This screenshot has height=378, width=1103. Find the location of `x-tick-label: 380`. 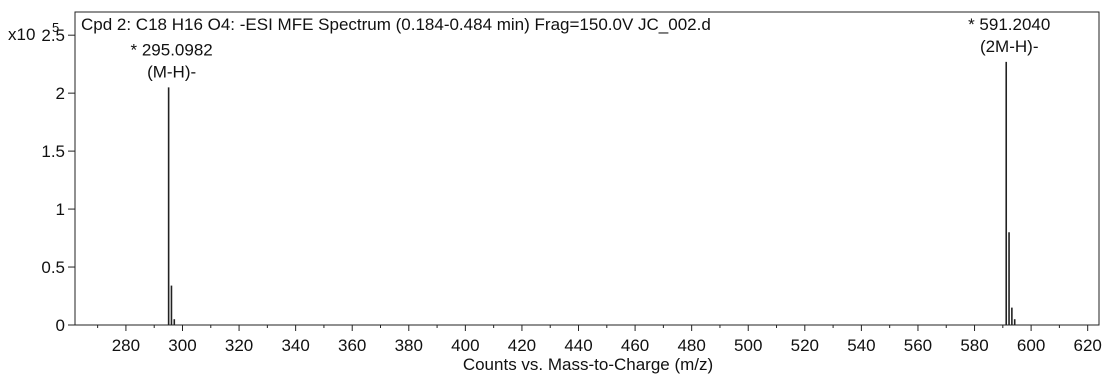

x-tick-label: 380 is located at coordinates (409, 345).